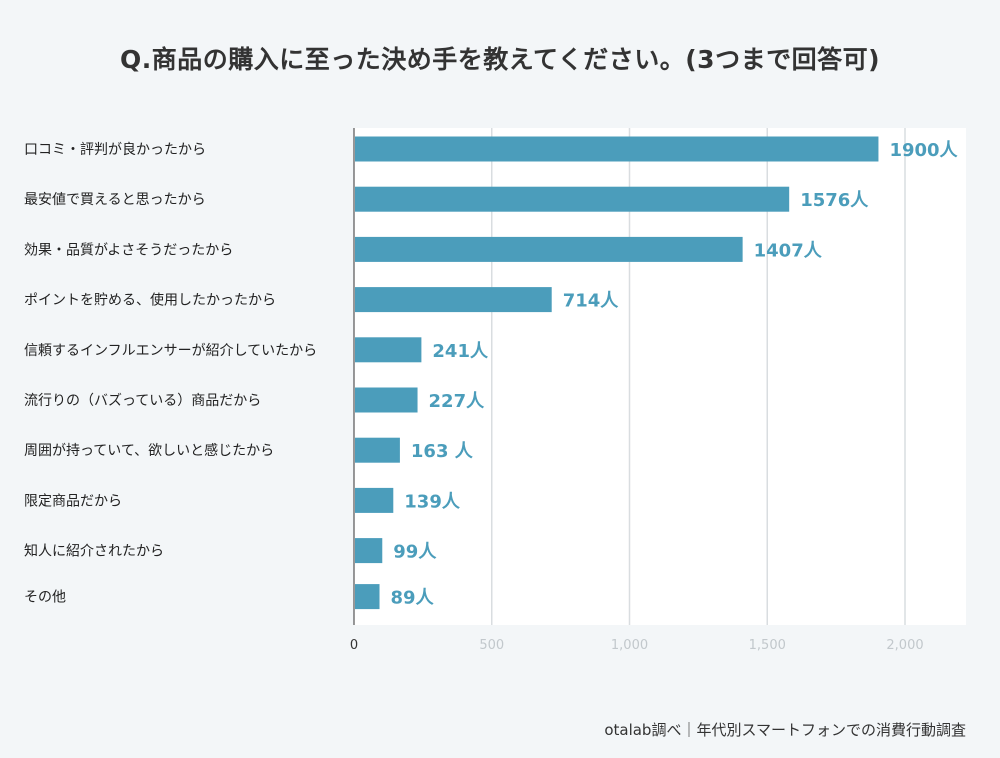 The height and width of the screenshot is (758, 1000). Describe the element at coordinates (785, 730) in the screenshot. I see `source-note: otalab調べ｜年代別スマートフォンでの消費行動調査` at that location.